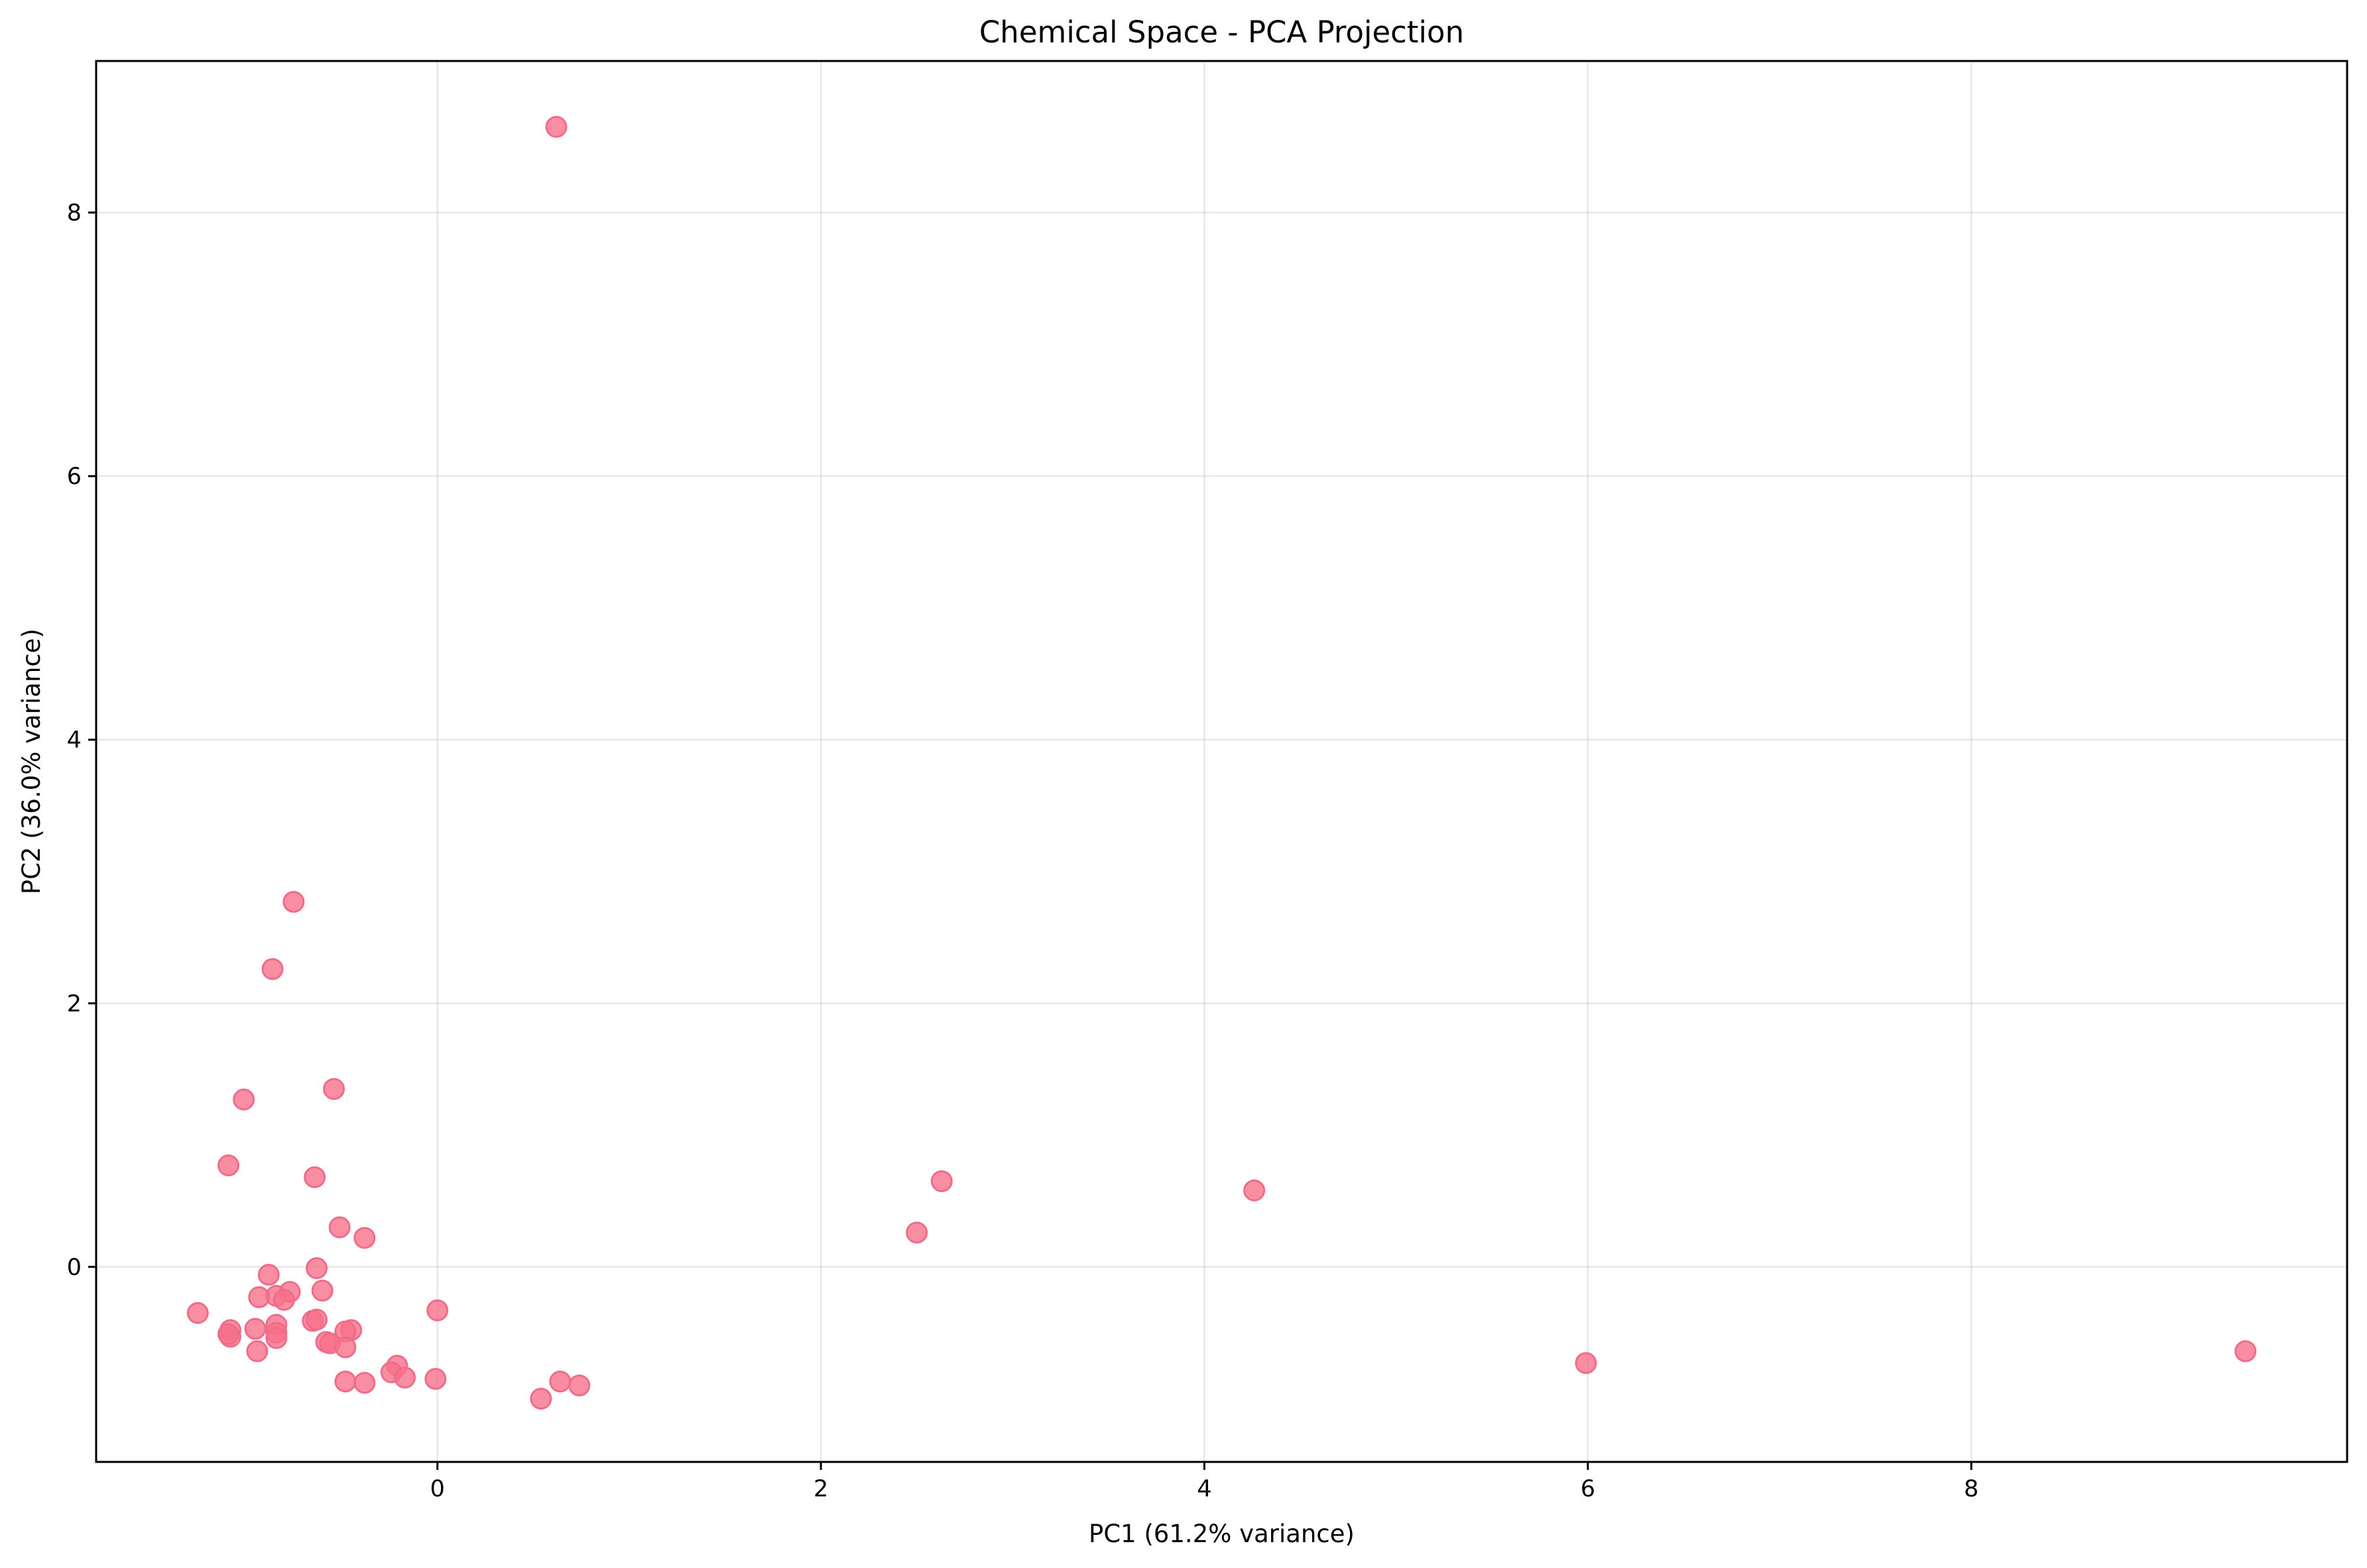 The height and width of the screenshot is (1568, 2367). Describe the element at coordinates (74, 213) in the screenshot. I see `y-tick-label: 8` at that location.